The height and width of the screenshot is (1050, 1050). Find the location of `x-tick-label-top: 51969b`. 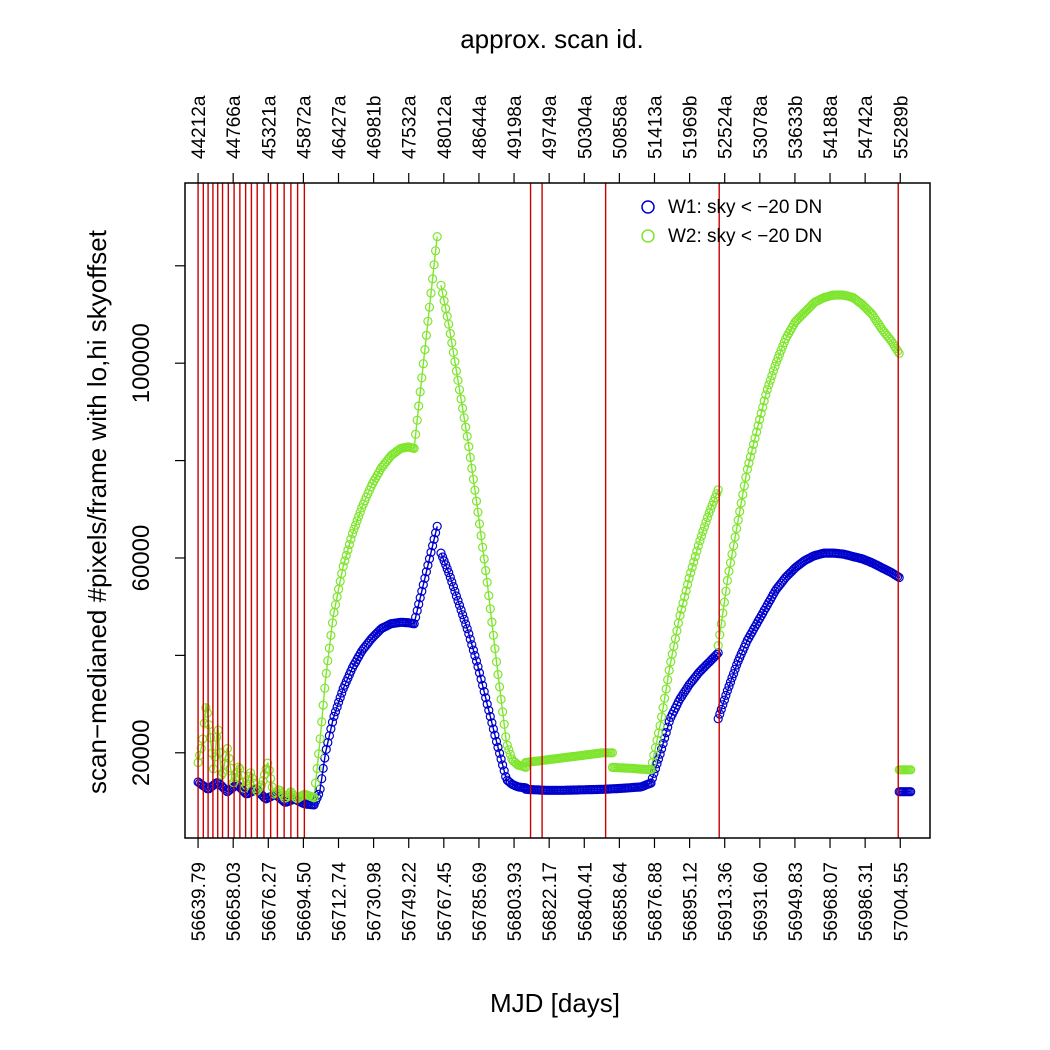

x-tick-label-top: 51969b is located at coordinates (691, 127).